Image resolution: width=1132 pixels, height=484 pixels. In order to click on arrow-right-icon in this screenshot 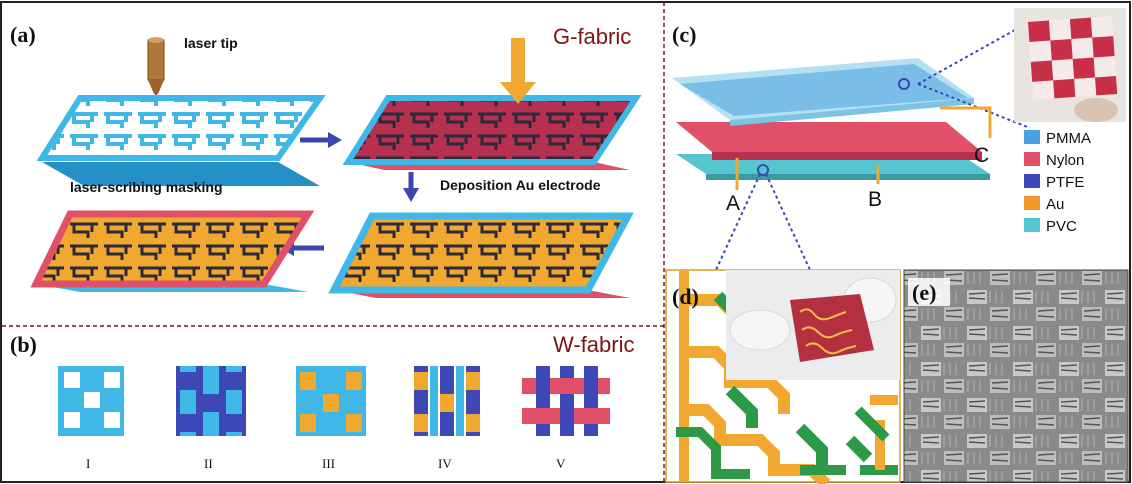, I will do `click(321, 140)`.